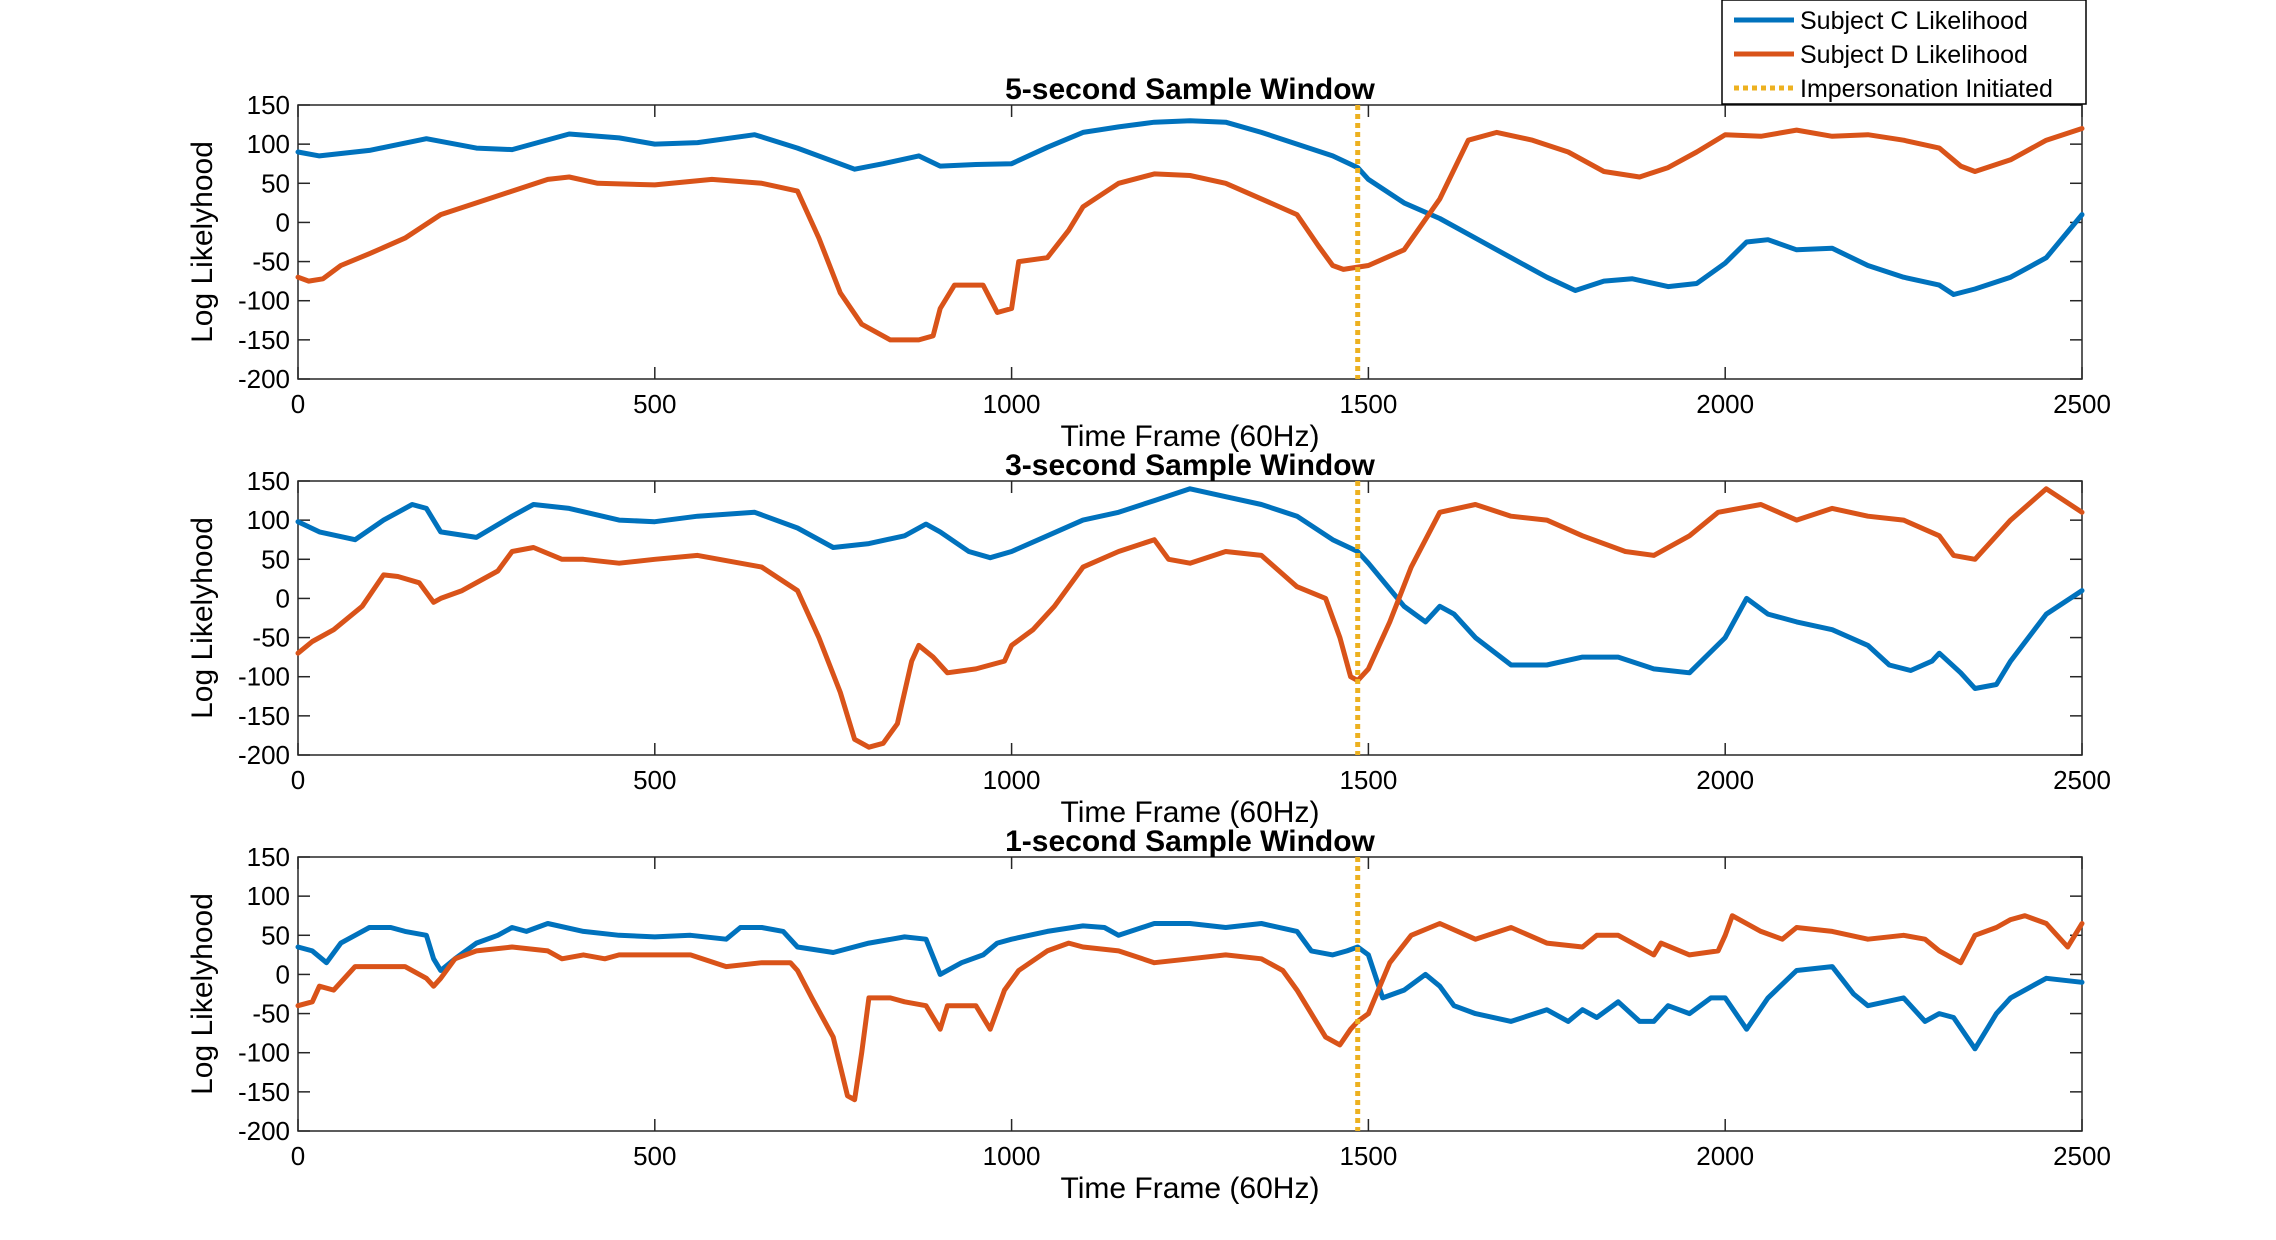  I want to click on legend-label-subject-c: Subject C Likelihood, so click(1914, 21).